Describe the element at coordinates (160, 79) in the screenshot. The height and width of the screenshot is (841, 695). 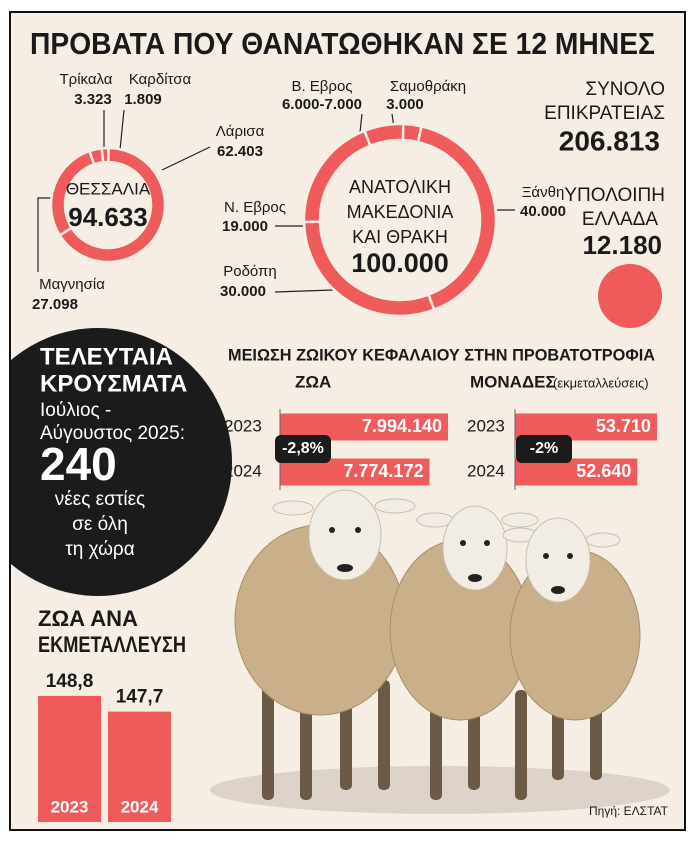
I see `segment-label: Καρδίτσα` at that location.